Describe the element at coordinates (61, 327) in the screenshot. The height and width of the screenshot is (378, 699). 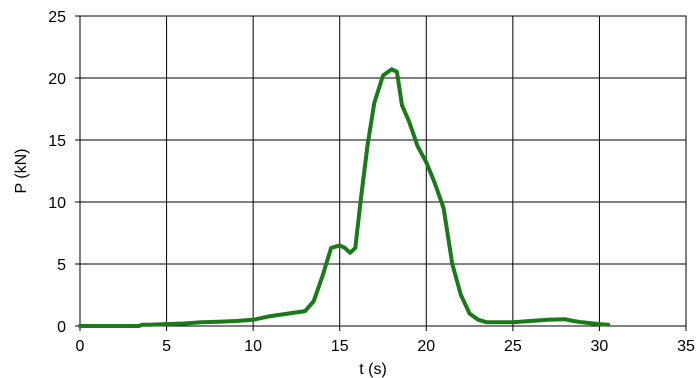
I see `y-tick-label: 0` at that location.